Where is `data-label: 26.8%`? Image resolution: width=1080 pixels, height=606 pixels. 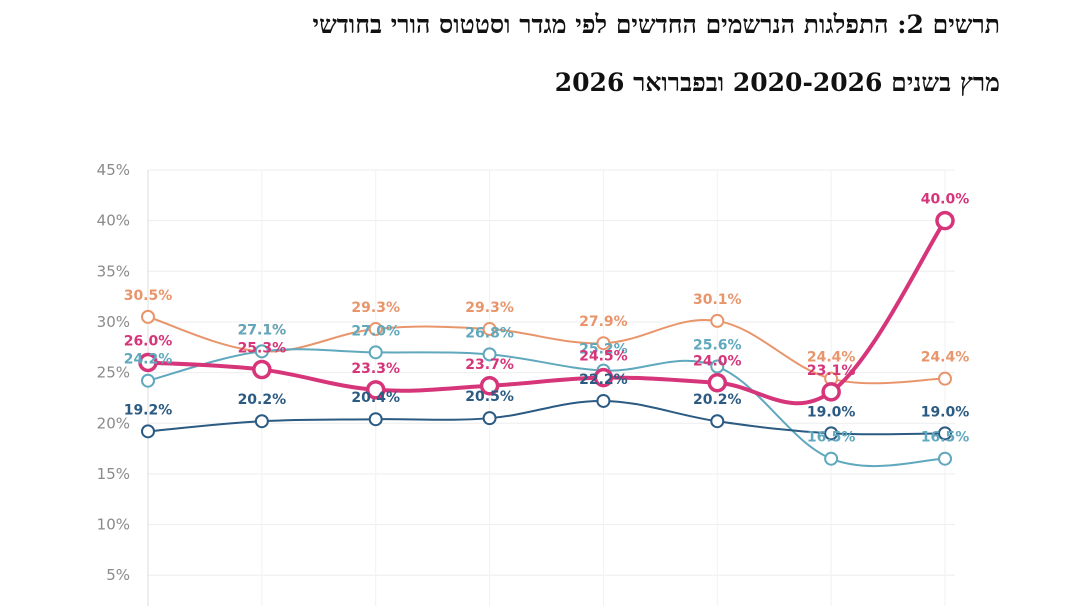
data-label: 26.8% is located at coordinates (489, 333).